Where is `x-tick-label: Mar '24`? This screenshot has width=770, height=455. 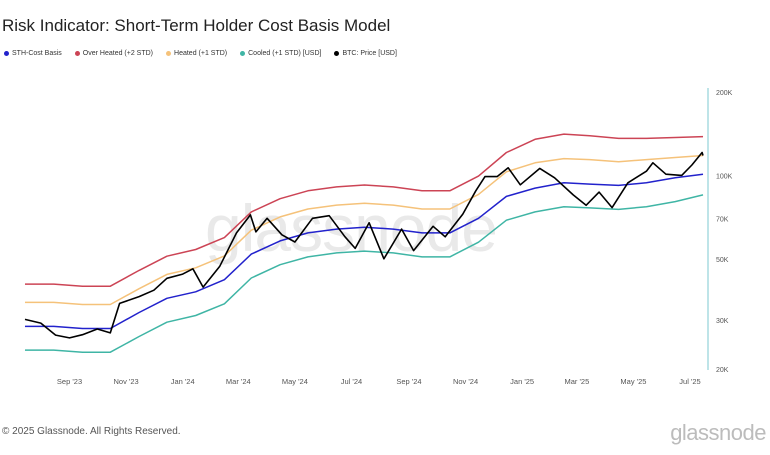
x-tick-label: Mar '24 is located at coordinates (238, 381).